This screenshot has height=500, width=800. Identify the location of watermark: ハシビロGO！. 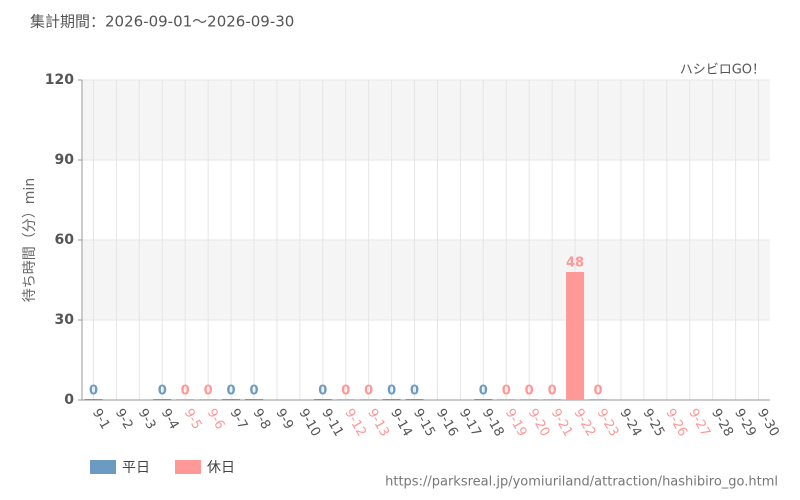
(722, 70).